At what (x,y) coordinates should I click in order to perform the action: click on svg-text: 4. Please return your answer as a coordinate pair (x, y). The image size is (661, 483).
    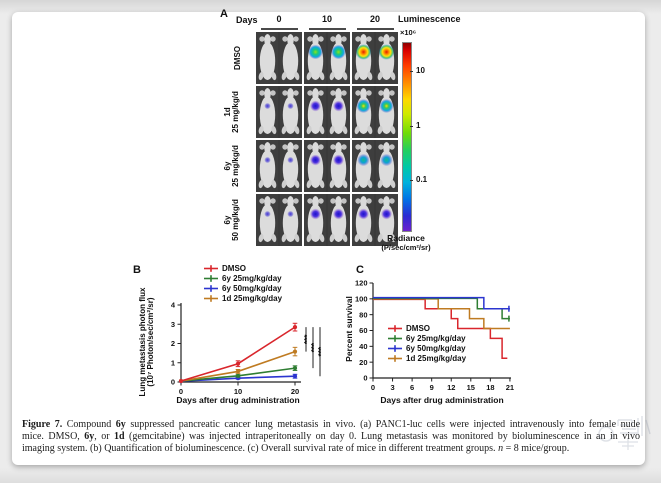
    Looking at the image, I should click on (173, 305).